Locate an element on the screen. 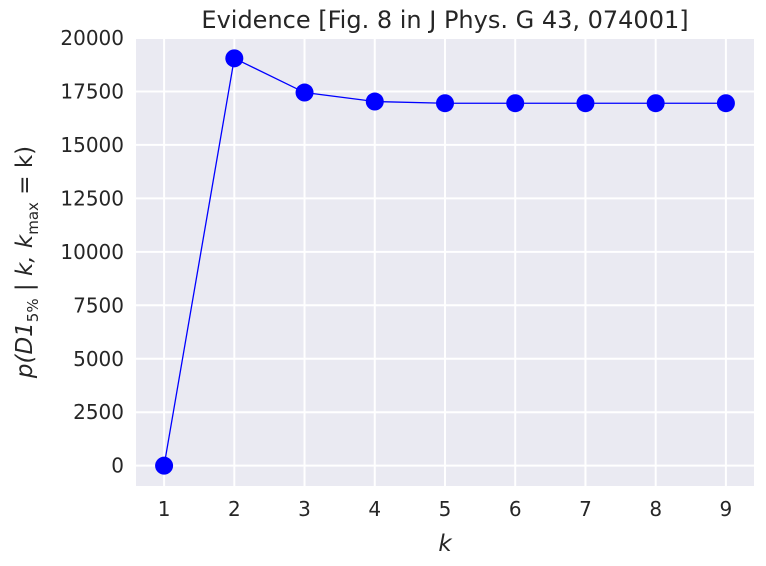  x-tick-label: 7 is located at coordinates (585, 509).